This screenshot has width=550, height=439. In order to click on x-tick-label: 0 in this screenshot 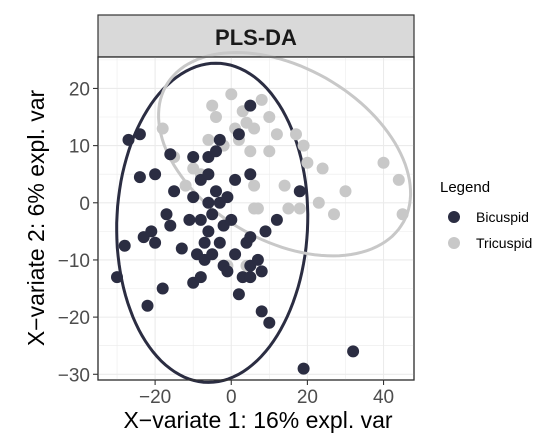, I will do `click(231, 397)`.